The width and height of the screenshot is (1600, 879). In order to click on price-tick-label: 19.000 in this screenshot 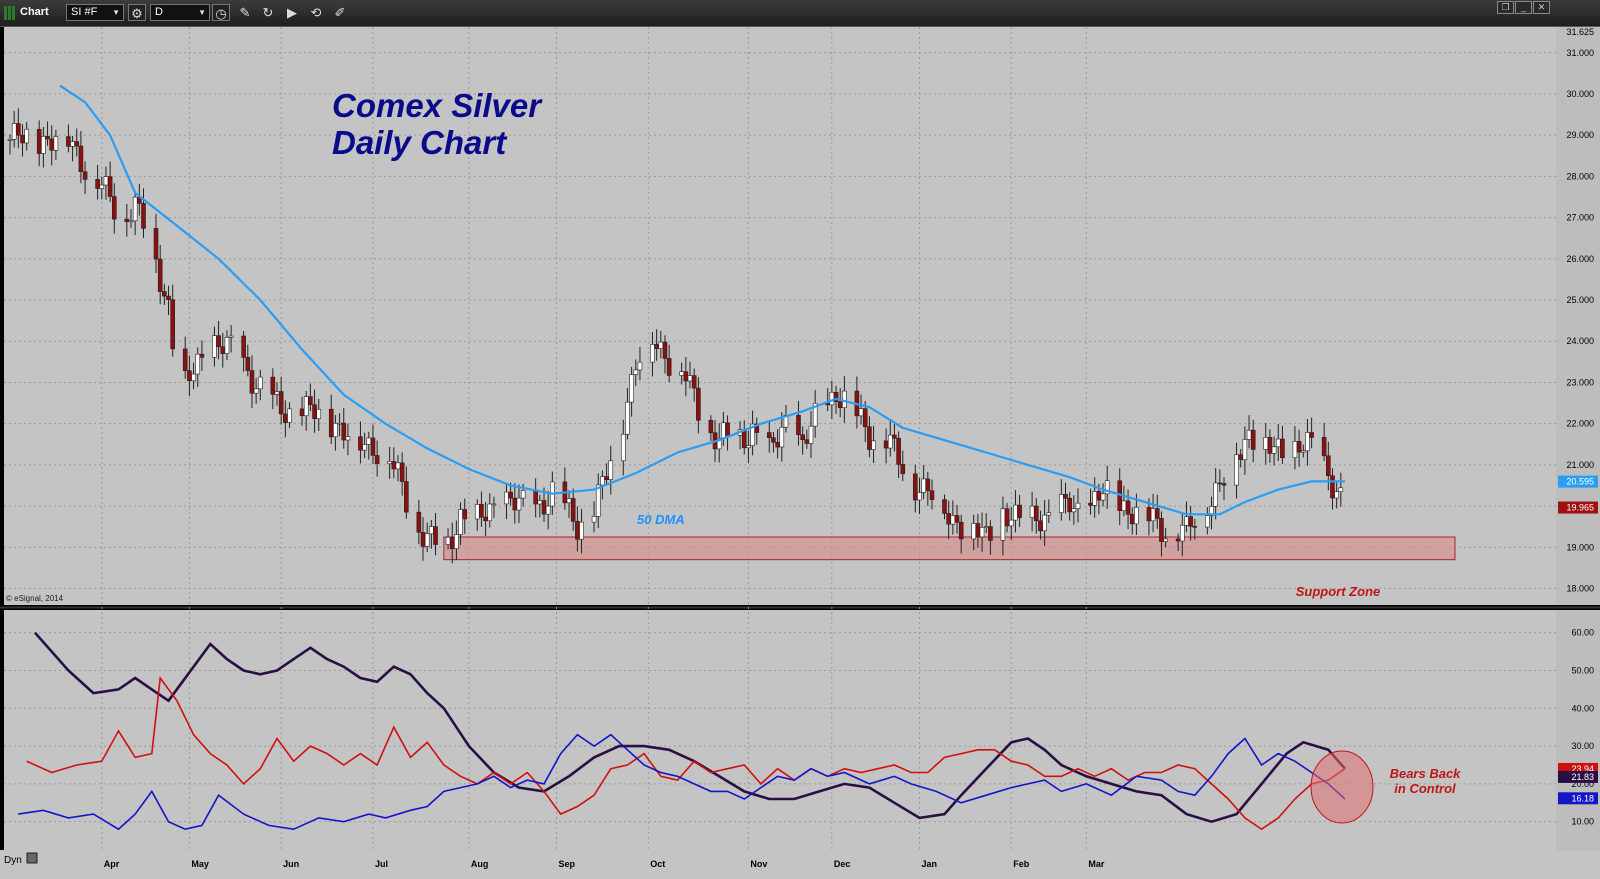, I will do `click(1580, 547)`.